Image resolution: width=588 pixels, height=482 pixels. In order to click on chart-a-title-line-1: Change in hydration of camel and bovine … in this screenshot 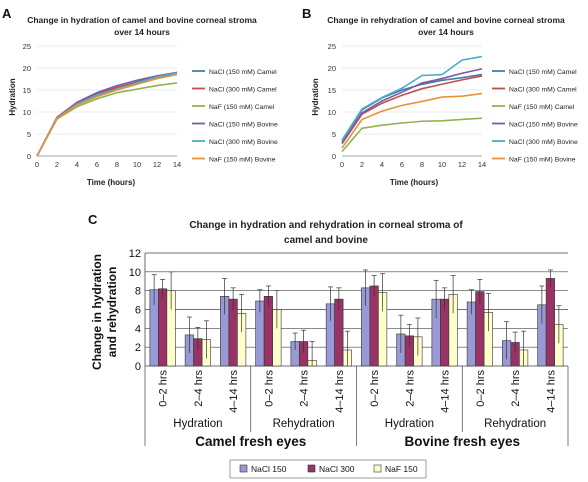, I will do `click(142, 20)`.